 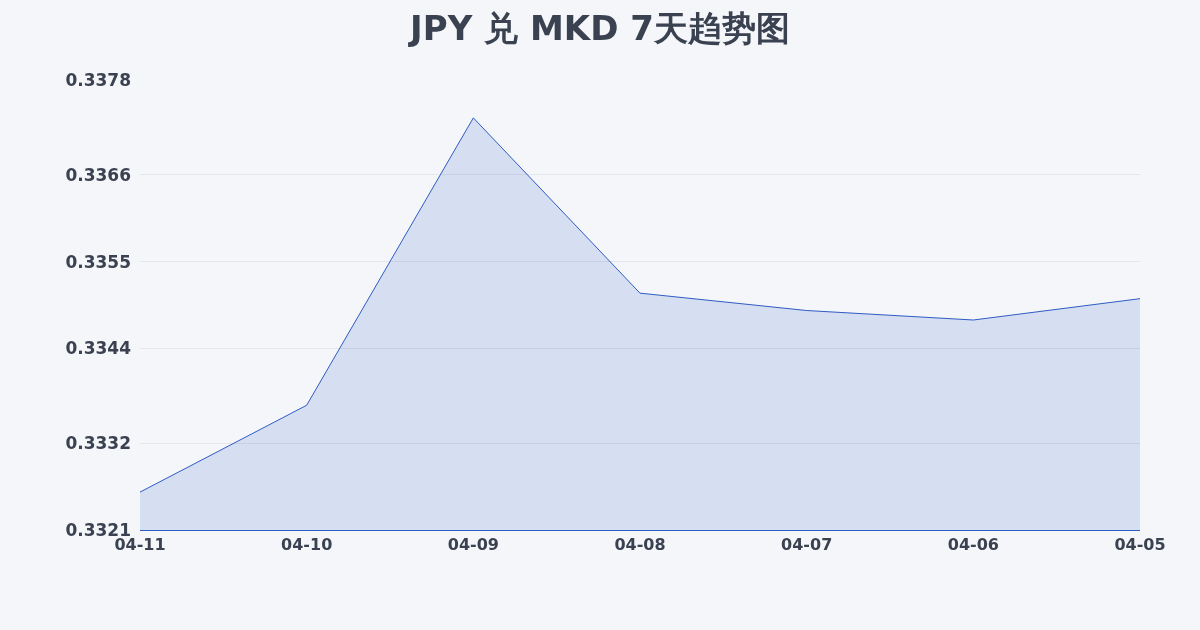 I want to click on y-tick-label: 0.3355, so click(x=98, y=261).